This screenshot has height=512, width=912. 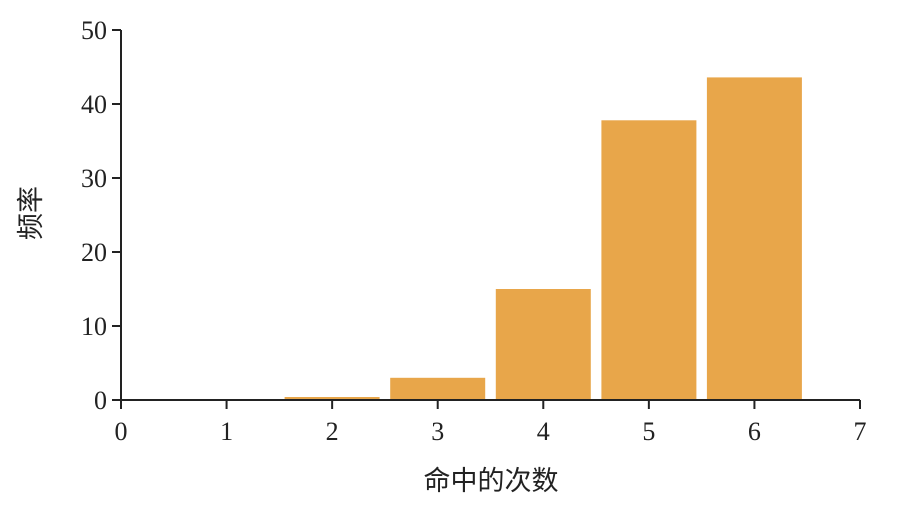 What do you see at coordinates (31, 213) in the screenshot?
I see `y-axis-title: 频率` at bounding box center [31, 213].